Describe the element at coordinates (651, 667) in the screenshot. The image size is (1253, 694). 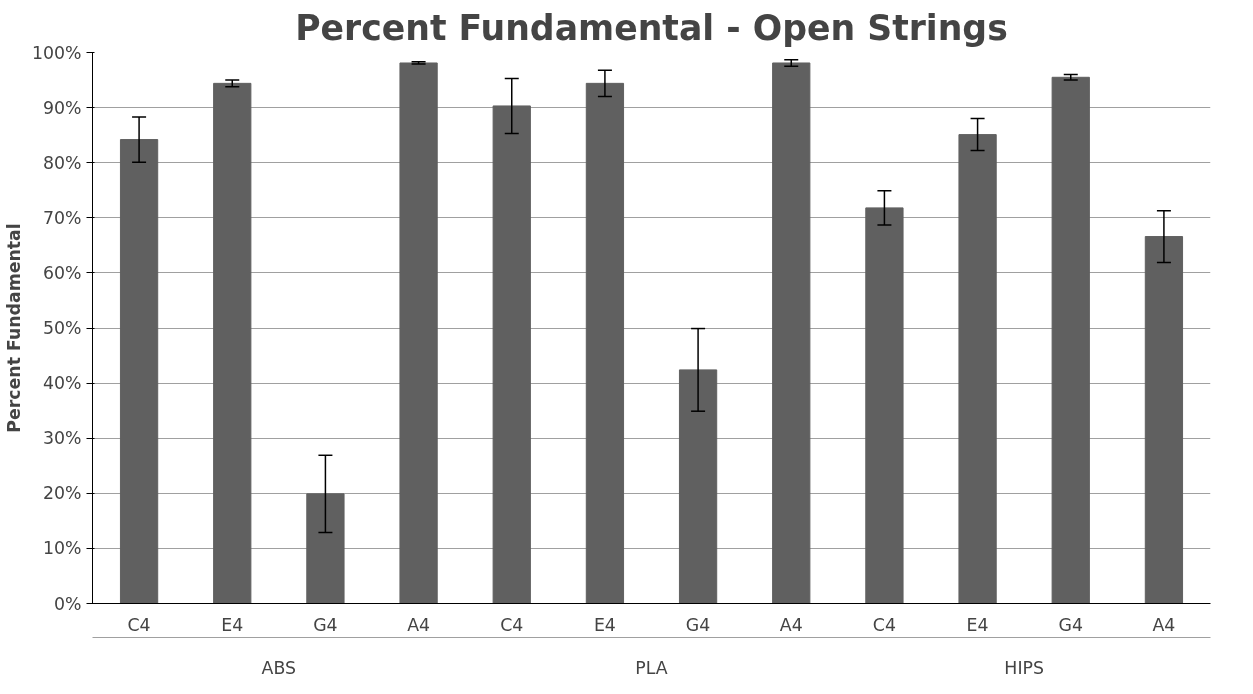
I see `text: PLA` at that location.